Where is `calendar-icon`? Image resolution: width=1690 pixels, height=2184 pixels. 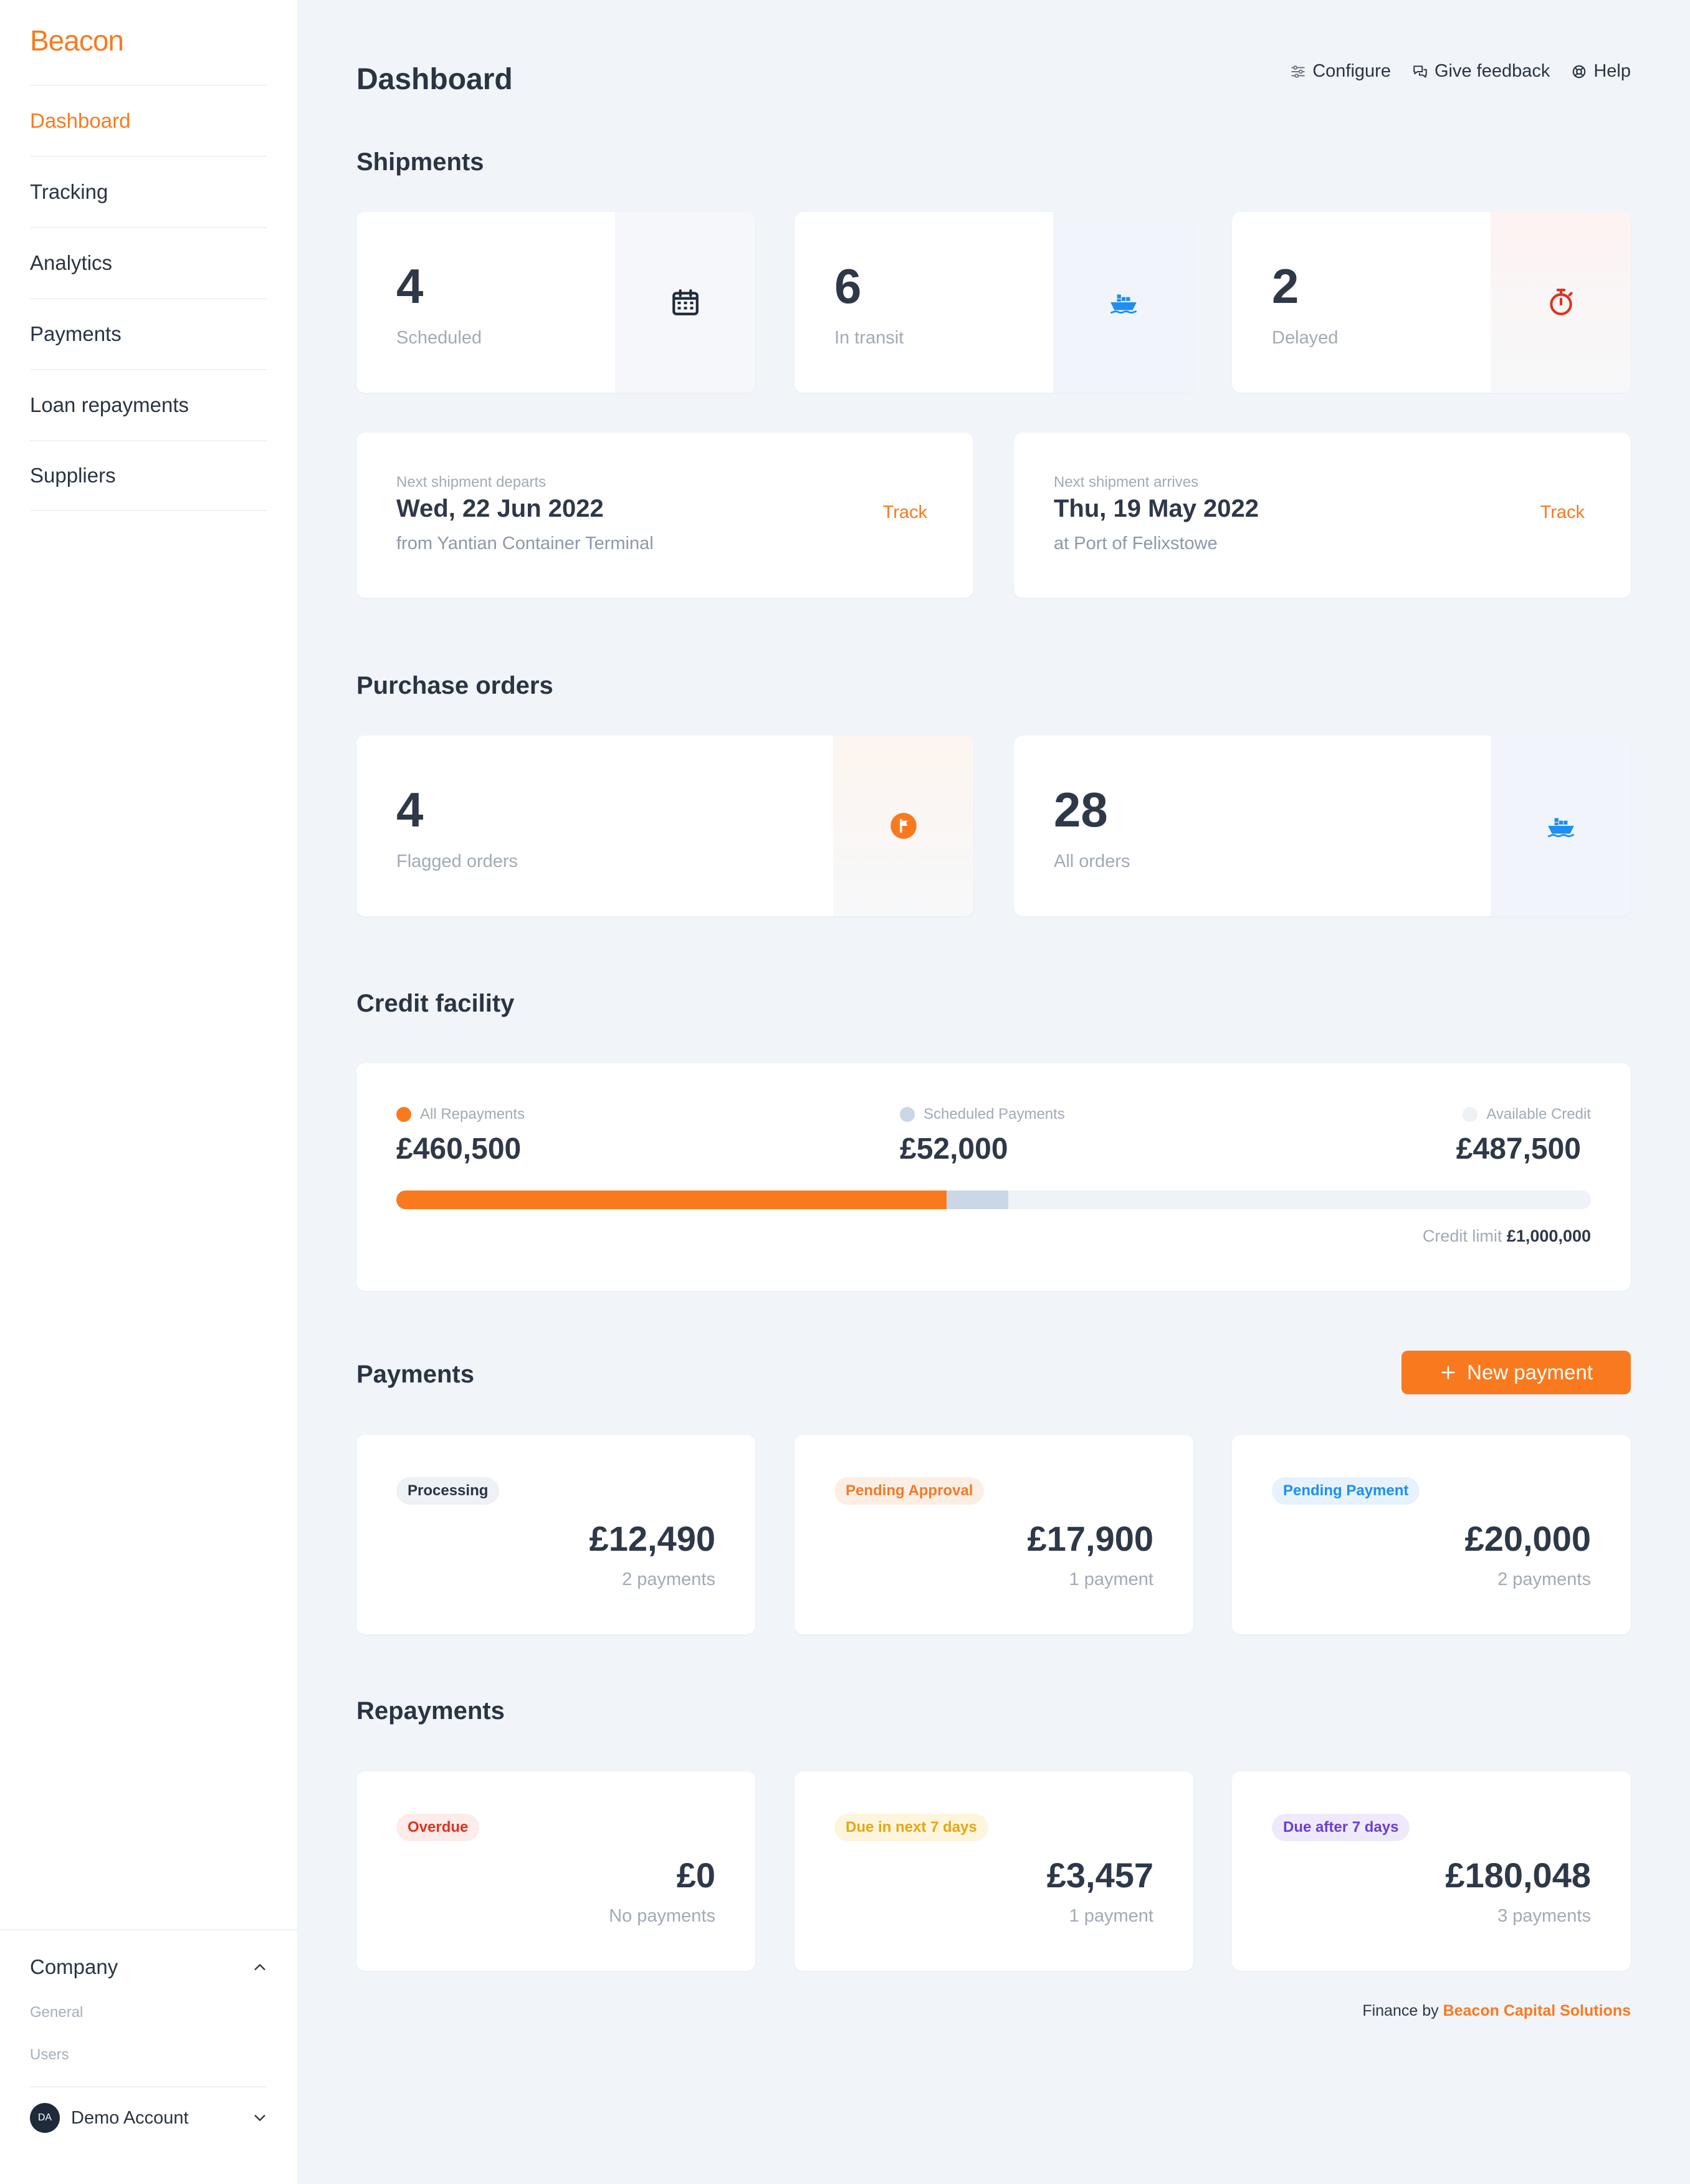 calendar-icon is located at coordinates (685, 302).